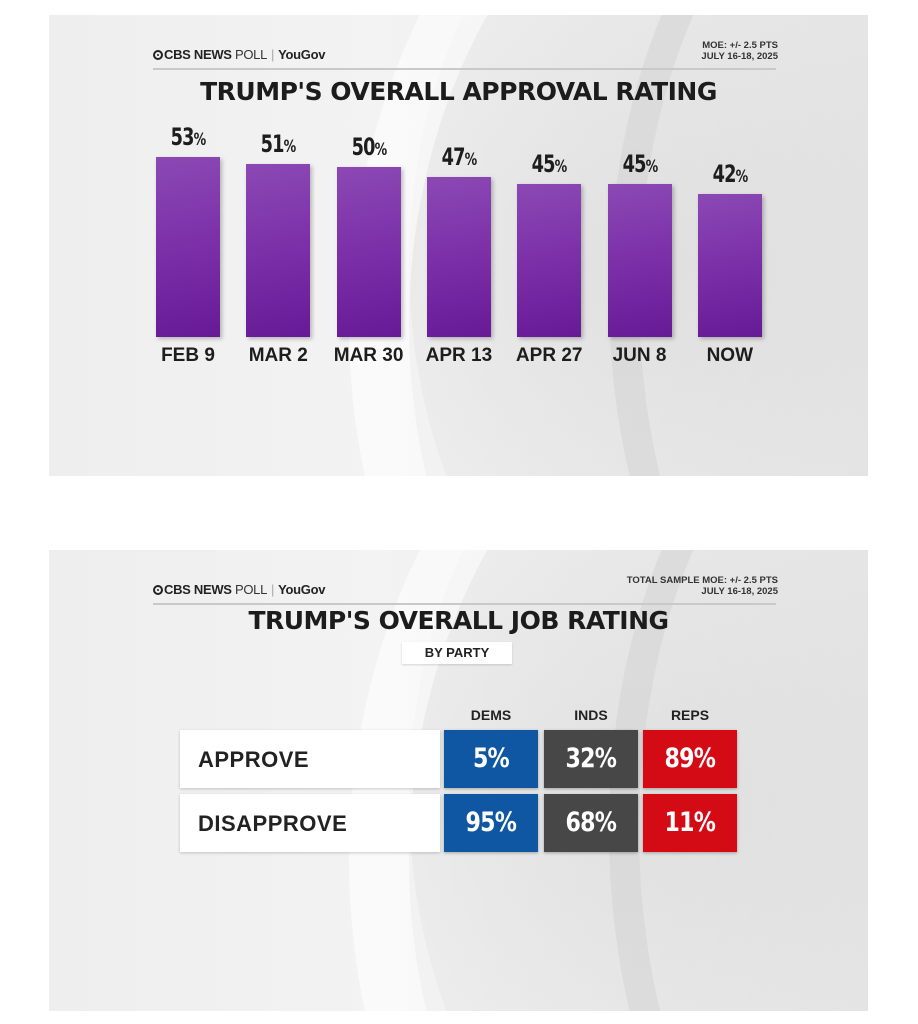 The height and width of the screenshot is (1024, 918). What do you see at coordinates (729, 265) in the screenshot?
I see `bar-now` at bounding box center [729, 265].